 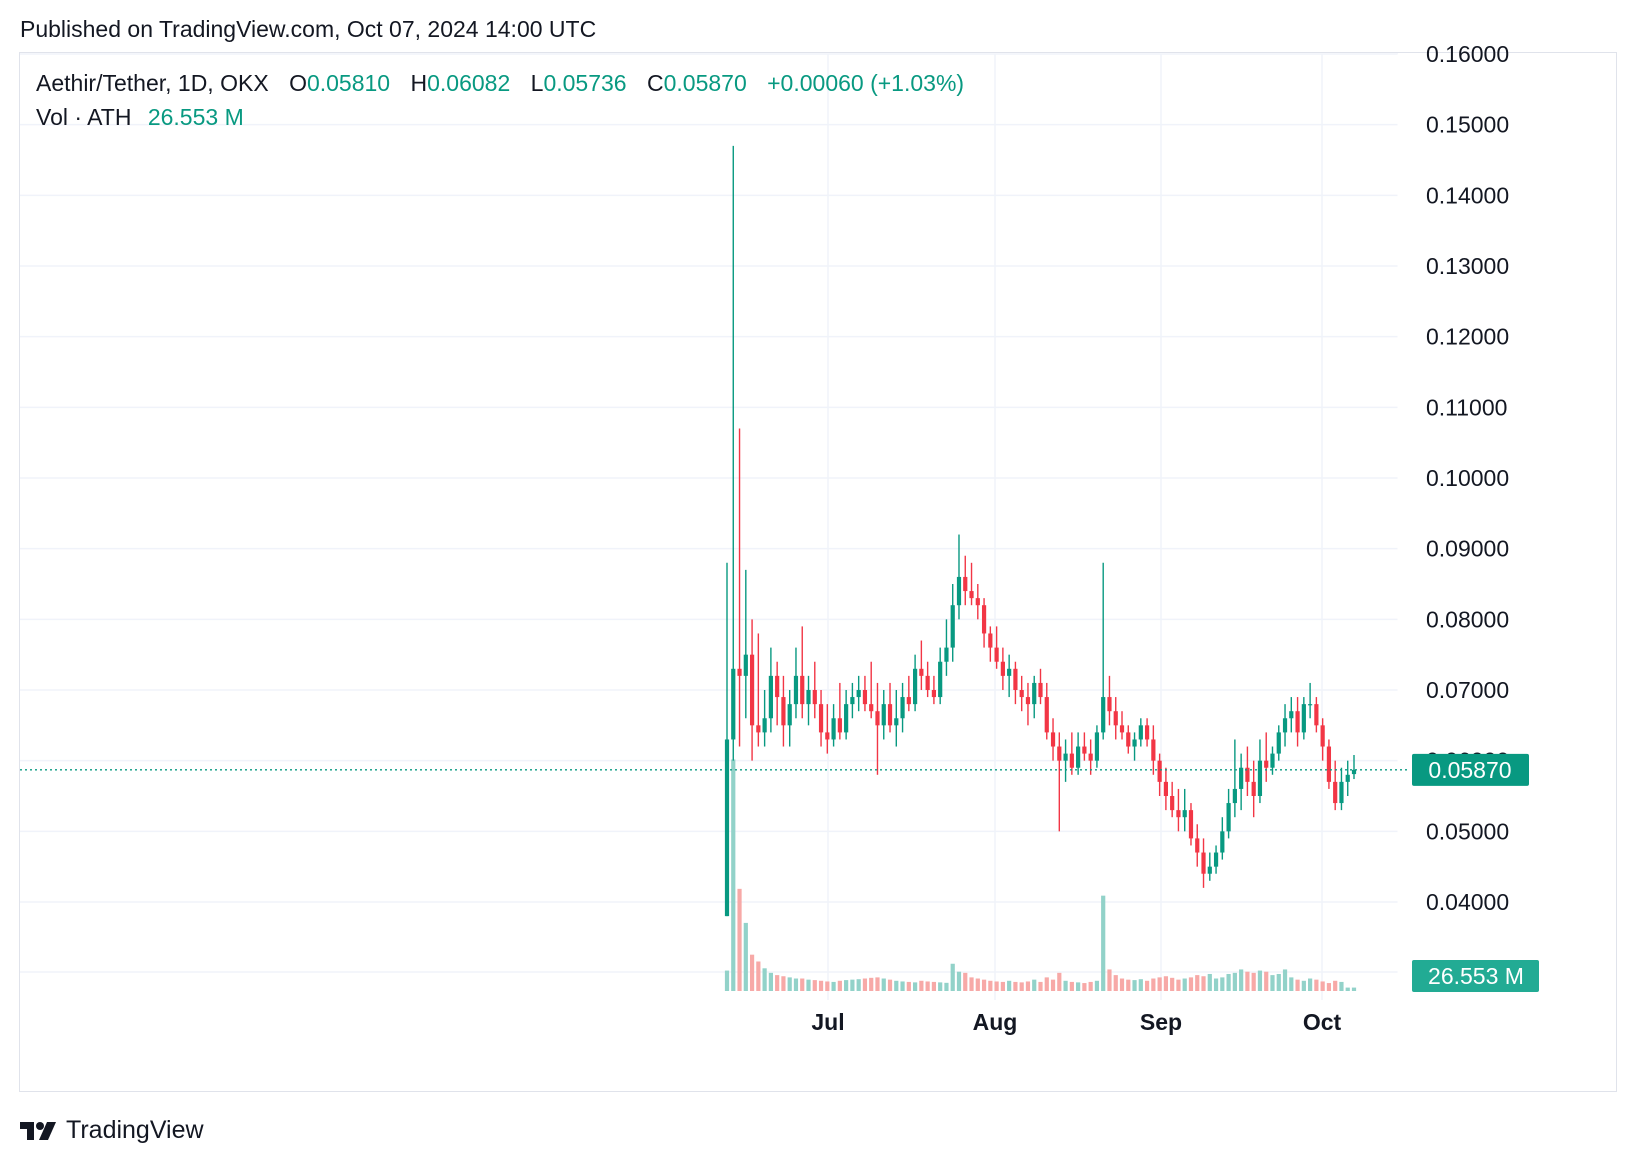 I want to click on legend-high-label: H, so click(x=419, y=83).